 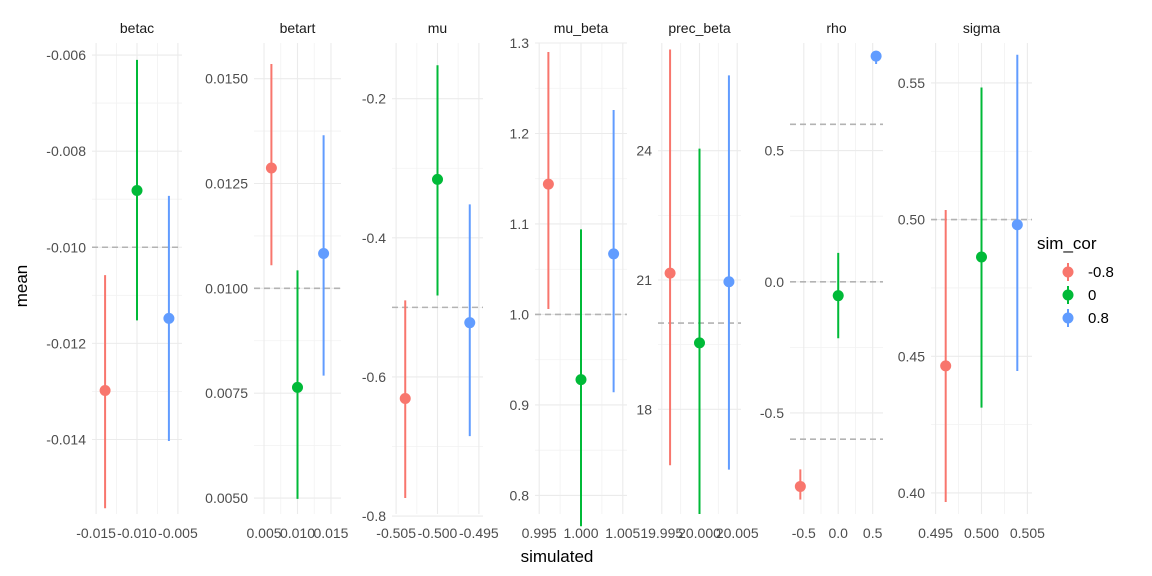 What do you see at coordinates (178, 533) in the screenshot?
I see `x-tick-label: -0.005` at bounding box center [178, 533].